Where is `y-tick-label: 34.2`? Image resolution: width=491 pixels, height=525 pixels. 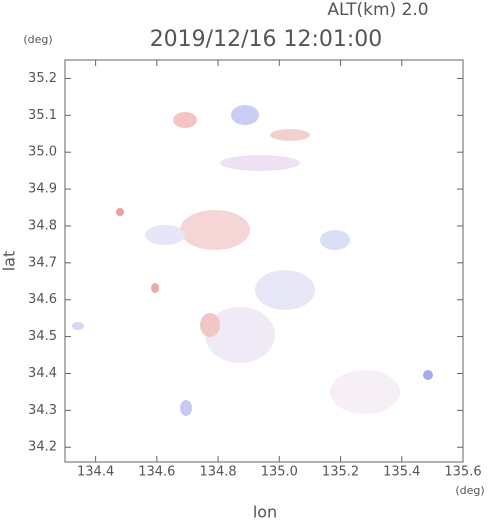 y-tick-label: 34.2 is located at coordinates (42, 447).